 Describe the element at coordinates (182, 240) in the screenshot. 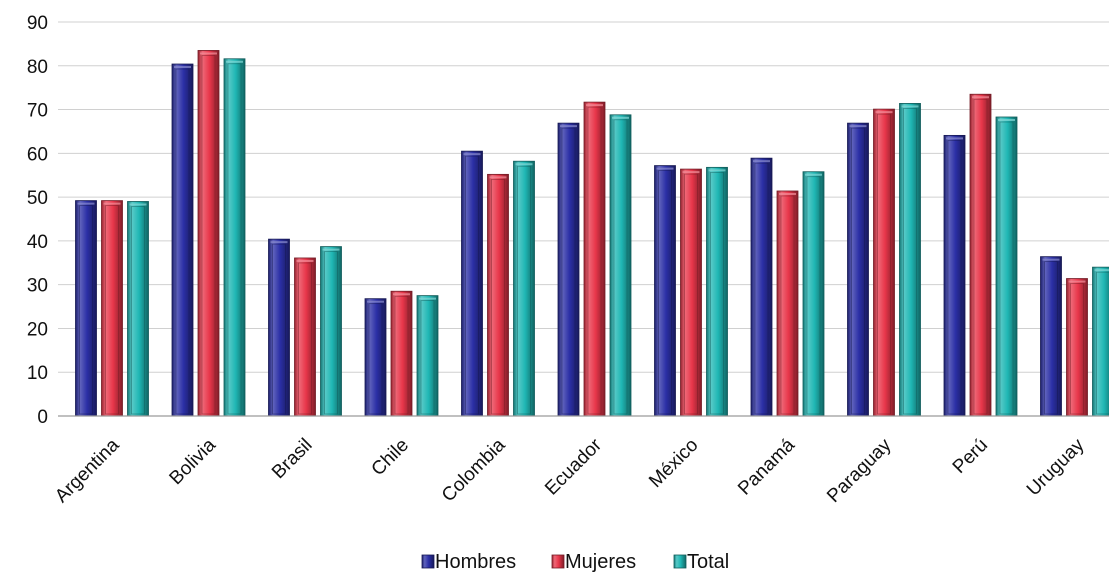

I see `bar-hombres-bolivia` at that location.